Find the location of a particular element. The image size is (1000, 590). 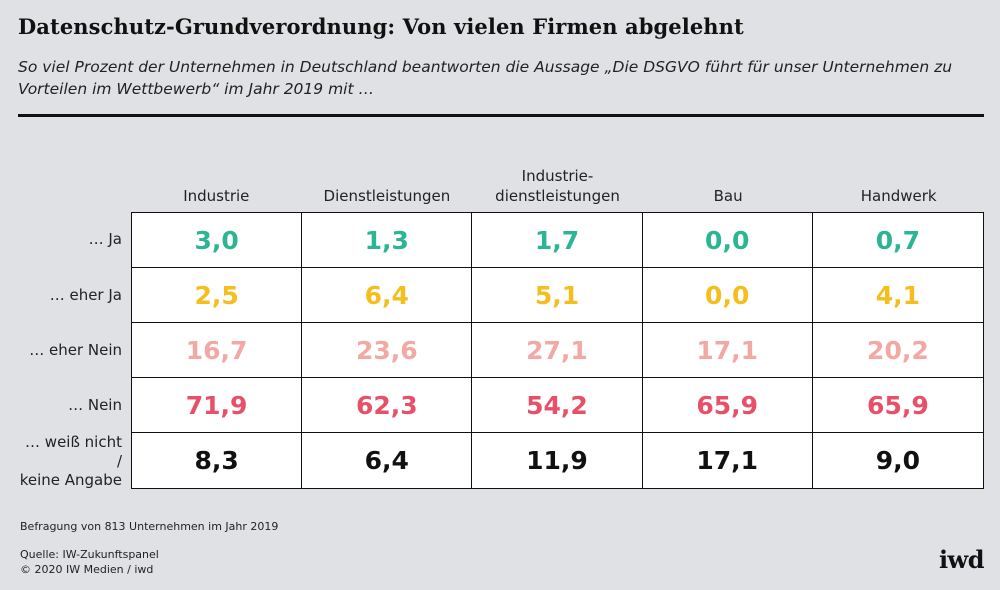

table-cell-value: 71,9 is located at coordinates (217, 405).